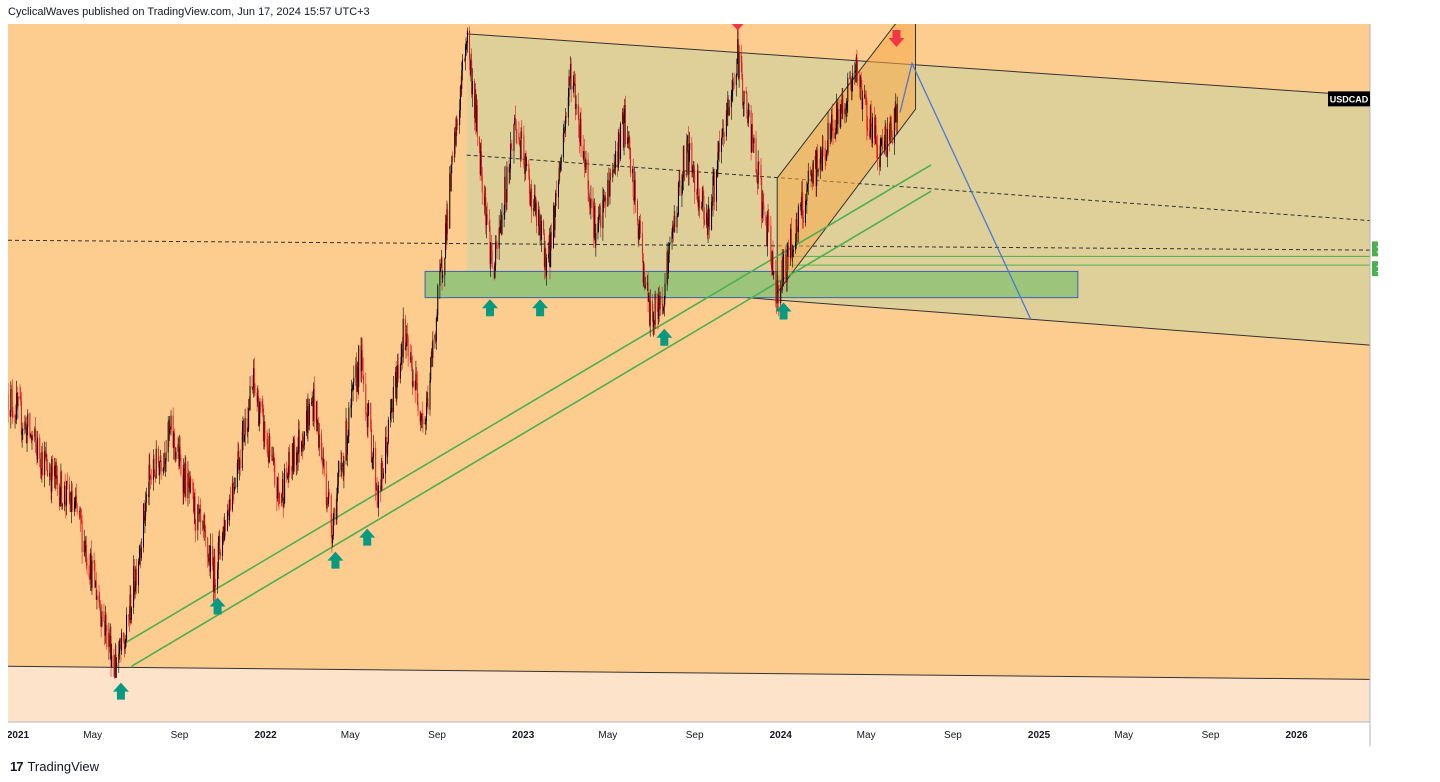 The width and height of the screenshot is (1440, 782). What do you see at coordinates (1123, 735) in the screenshot?
I see `x-tick-label: May` at bounding box center [1123, 735].